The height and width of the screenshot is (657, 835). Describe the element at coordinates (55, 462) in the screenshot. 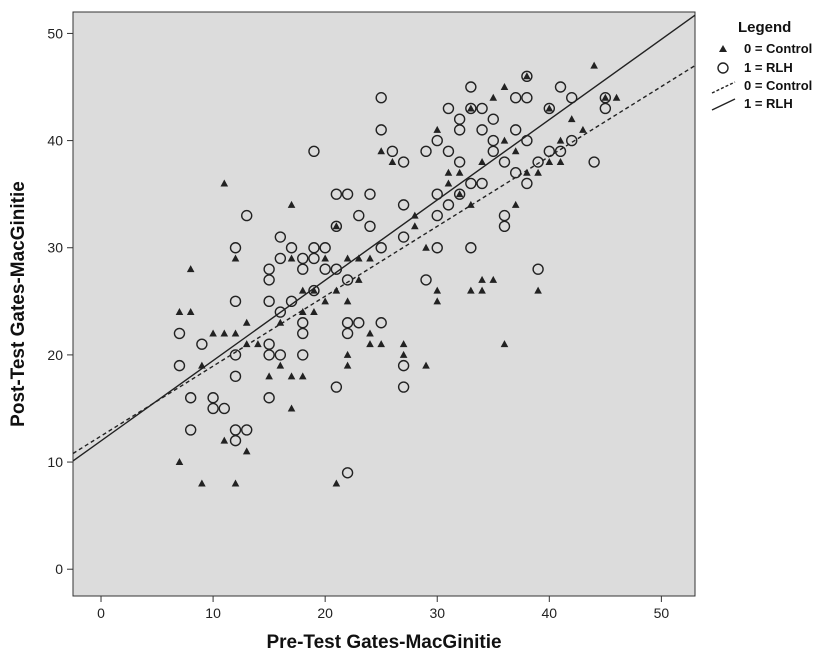

I see `y-tick-label: 10` at that location.